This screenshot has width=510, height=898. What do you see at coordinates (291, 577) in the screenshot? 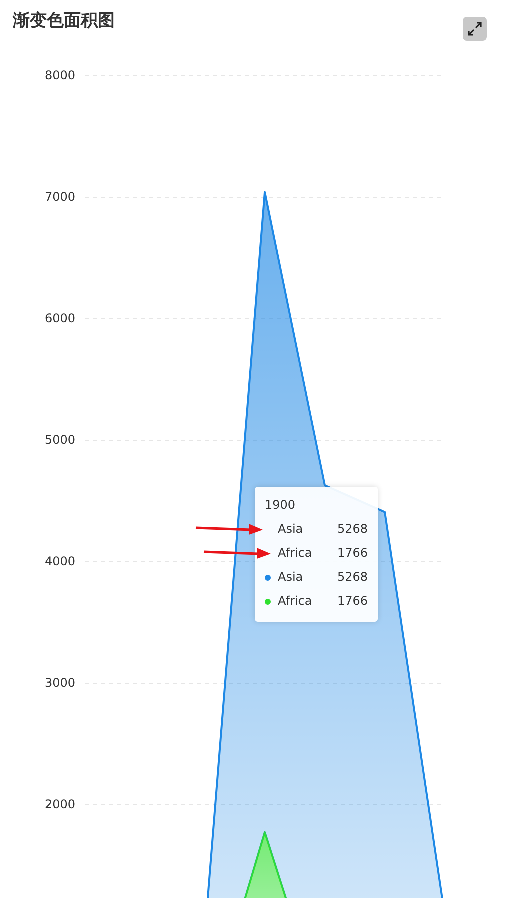
I see `text: Asia` at bounding box center [291, 577].